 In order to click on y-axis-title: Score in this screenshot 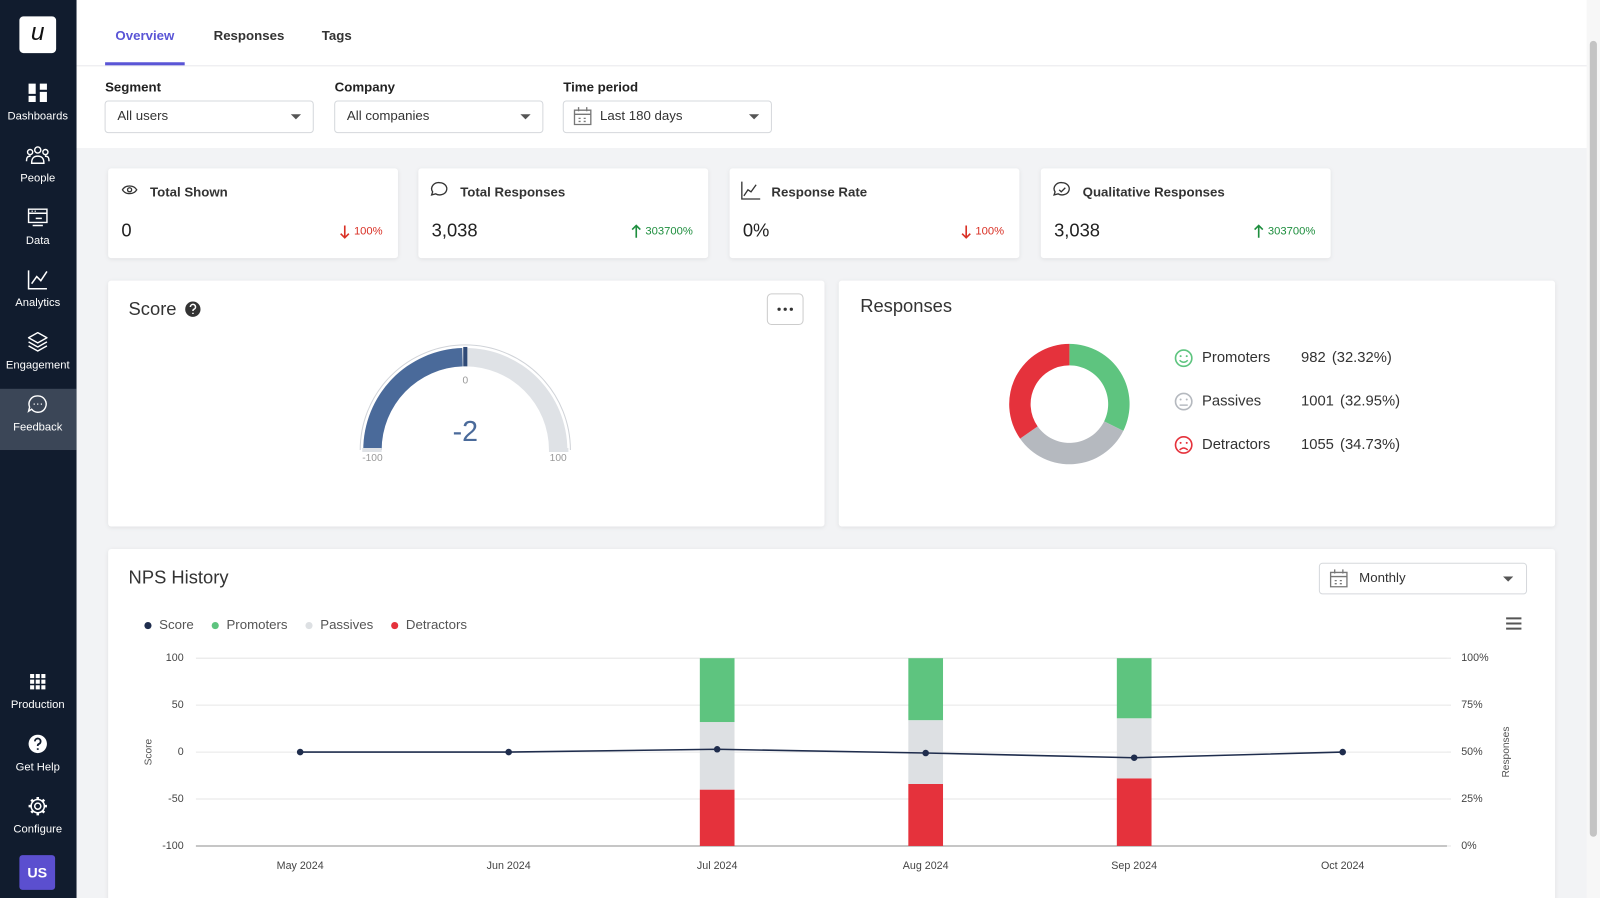, I will do `click(149, 751)`.